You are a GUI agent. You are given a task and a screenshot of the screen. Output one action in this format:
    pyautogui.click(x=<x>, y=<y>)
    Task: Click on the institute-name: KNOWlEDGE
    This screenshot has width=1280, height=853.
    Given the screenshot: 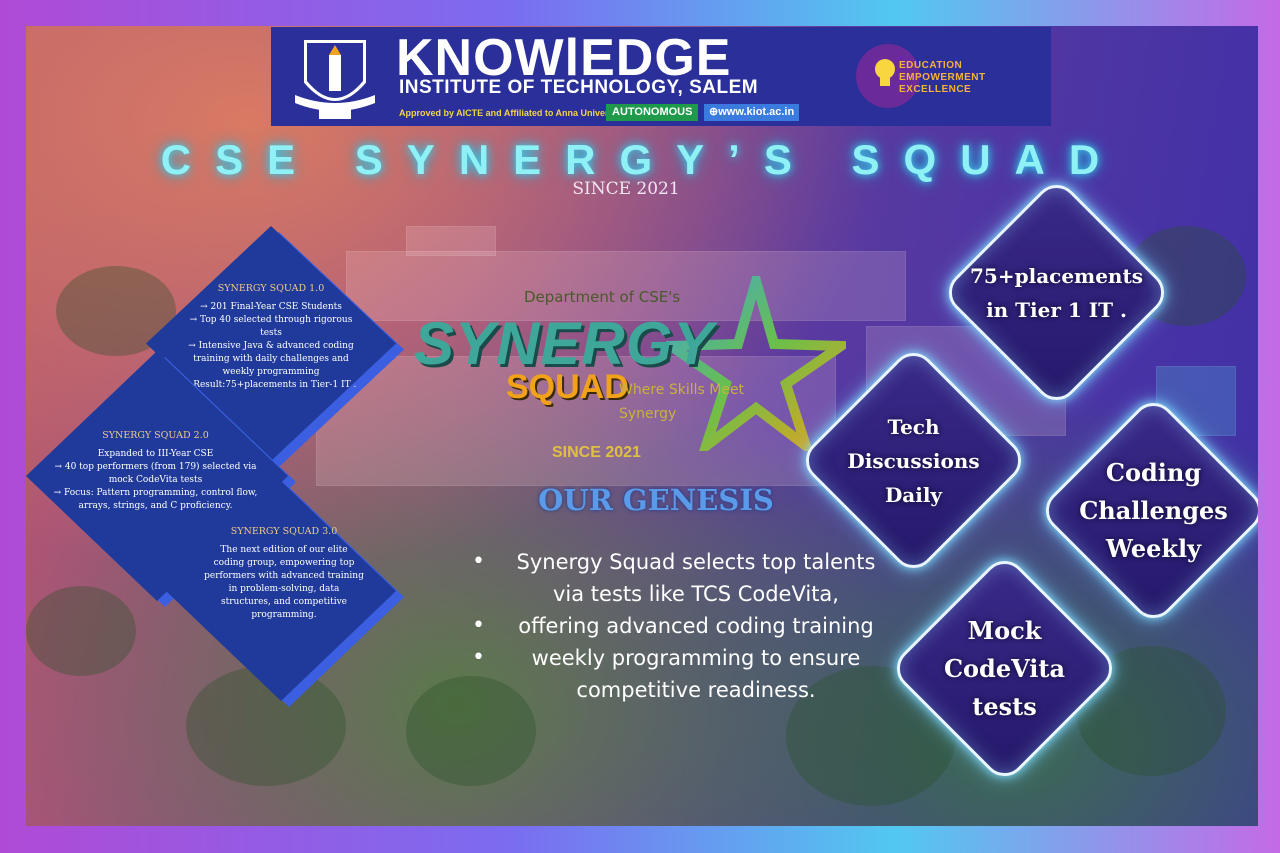 What is the action you would take?
    pyautogui.click(x=564, y=58)
    